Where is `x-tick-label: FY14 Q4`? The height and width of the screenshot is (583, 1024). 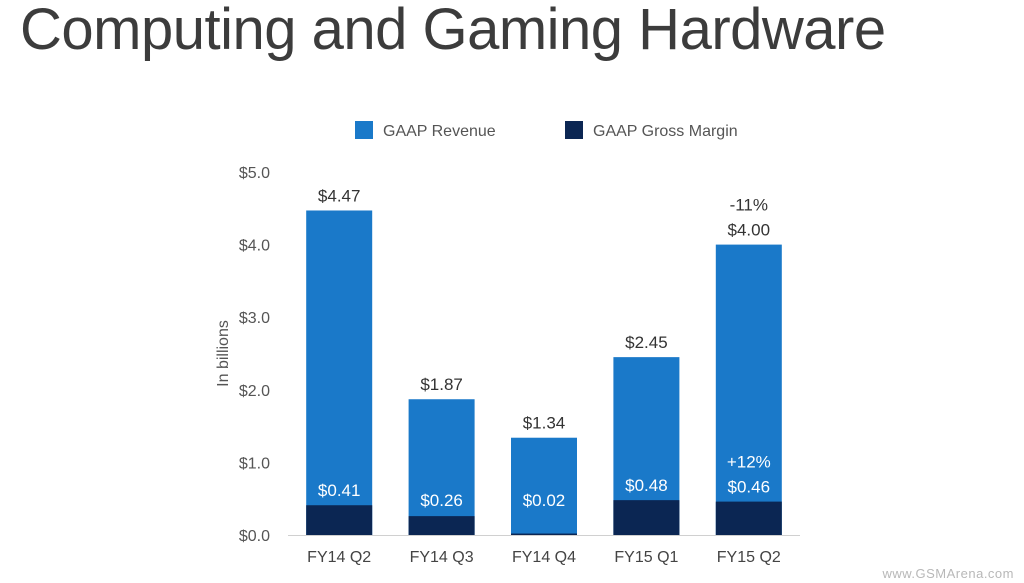 x-tick-label: FY14 Q4 is located at coordinates (544, 557).